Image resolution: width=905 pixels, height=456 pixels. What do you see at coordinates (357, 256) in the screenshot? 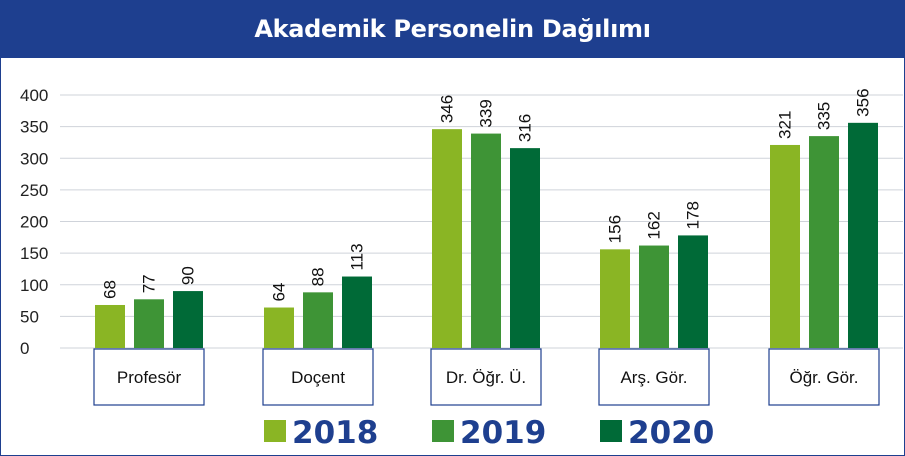
I see `data-label: 113` at bounding box center [357, 256].